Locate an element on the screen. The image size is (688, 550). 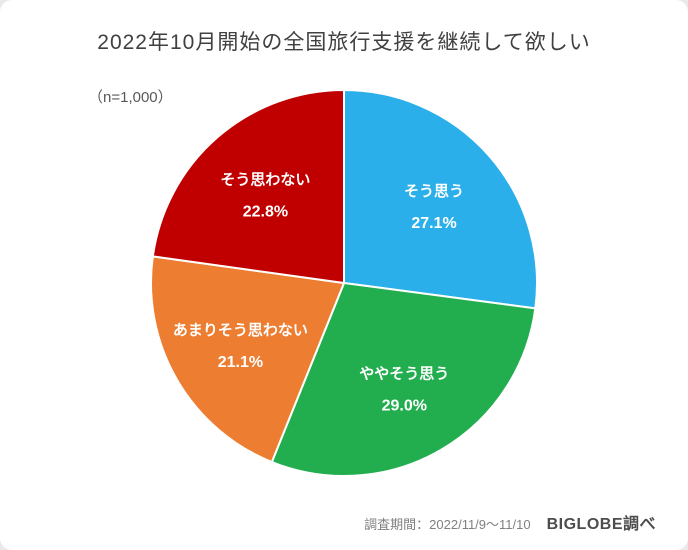
sample-size-label: （n=1,000） is located at coordinates (130, 97).